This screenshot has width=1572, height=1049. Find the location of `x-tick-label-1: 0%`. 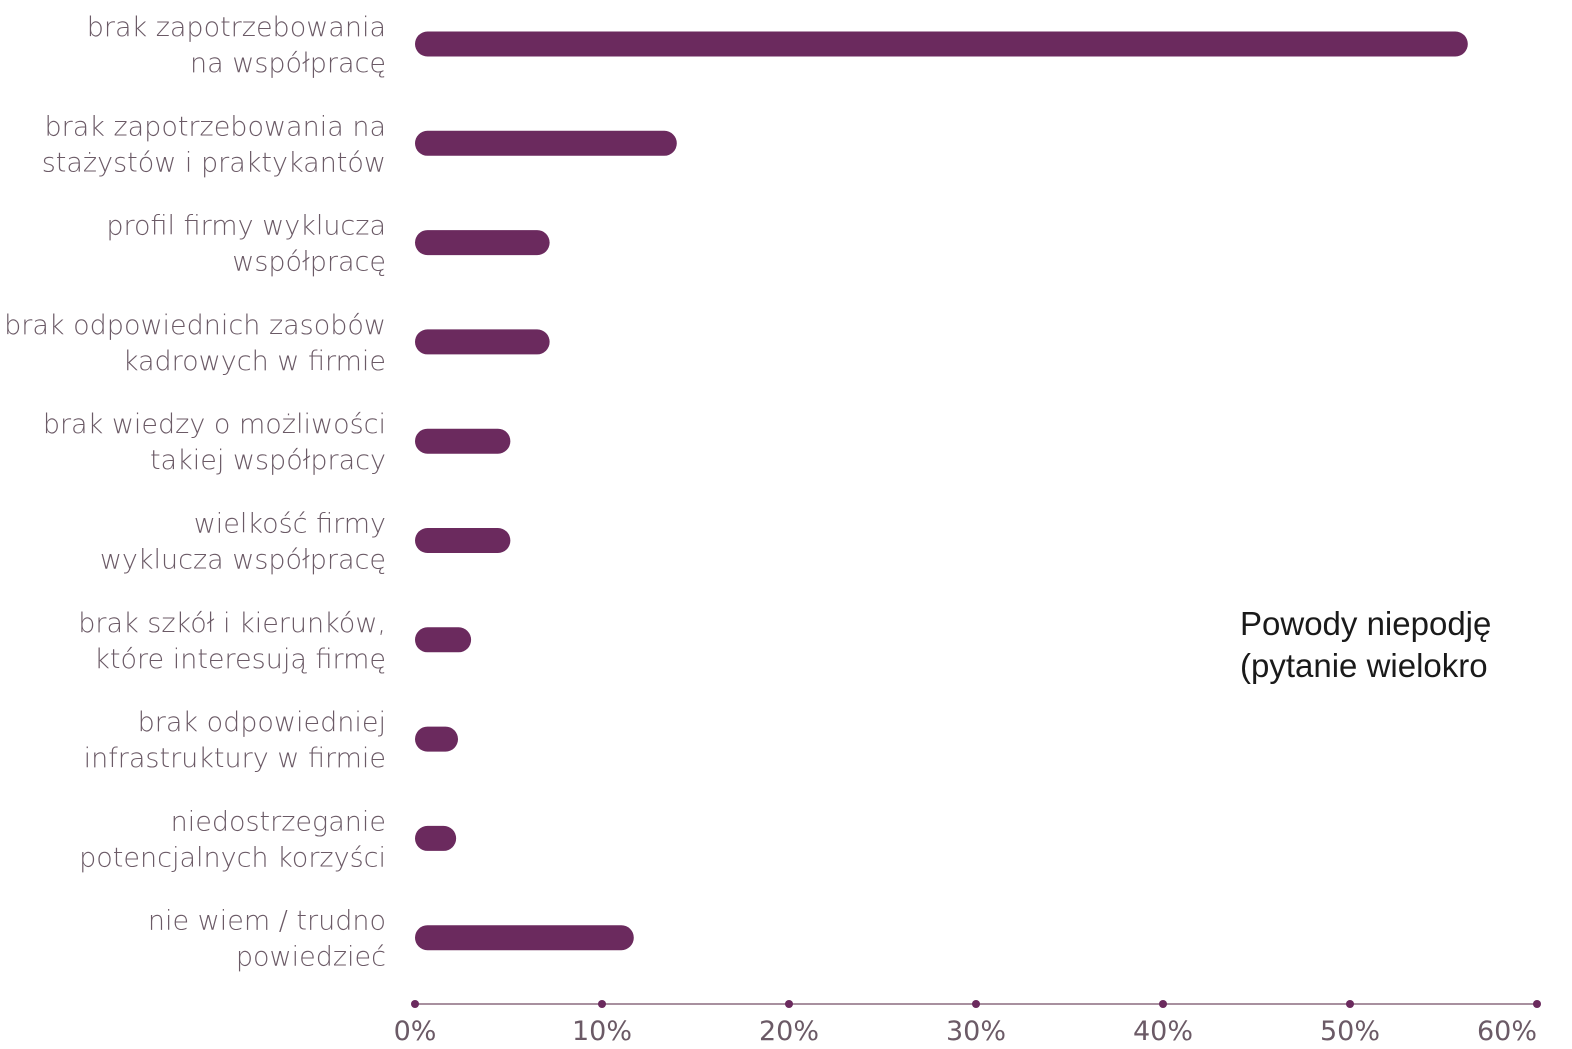

x-tick-label-1: 0% is located at coordinates (415, 1031).